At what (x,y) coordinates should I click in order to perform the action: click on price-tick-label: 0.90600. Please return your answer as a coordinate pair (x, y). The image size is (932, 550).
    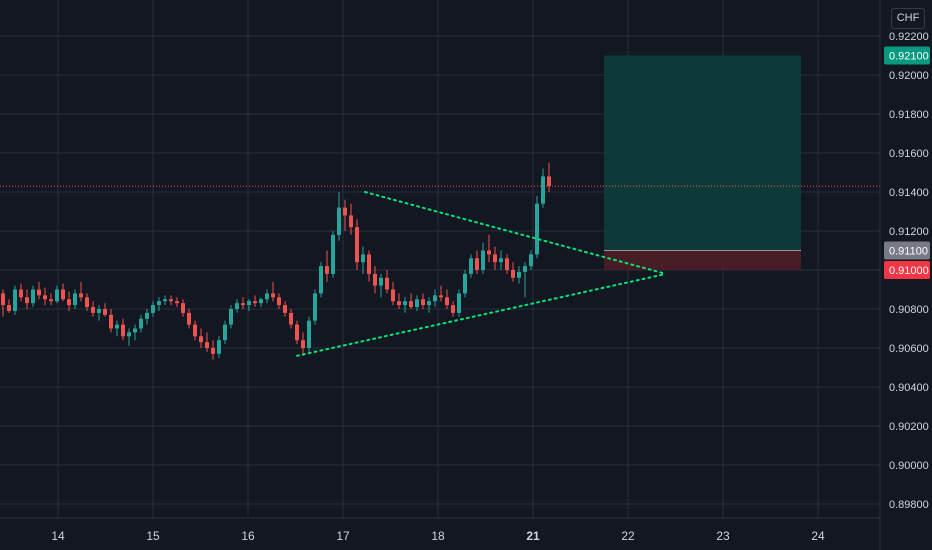
    Looking at the image, I should click on (909, 349).